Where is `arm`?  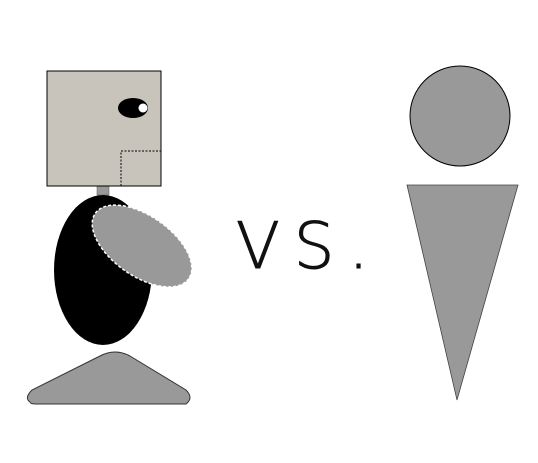
arm is located at coordinates (142, 246).